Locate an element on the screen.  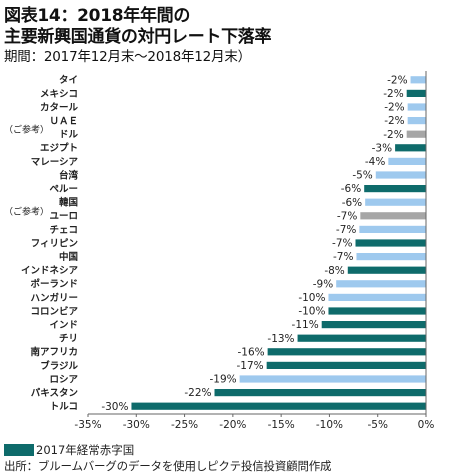
data-label-0: -2% is located at coordinates (397, 80).